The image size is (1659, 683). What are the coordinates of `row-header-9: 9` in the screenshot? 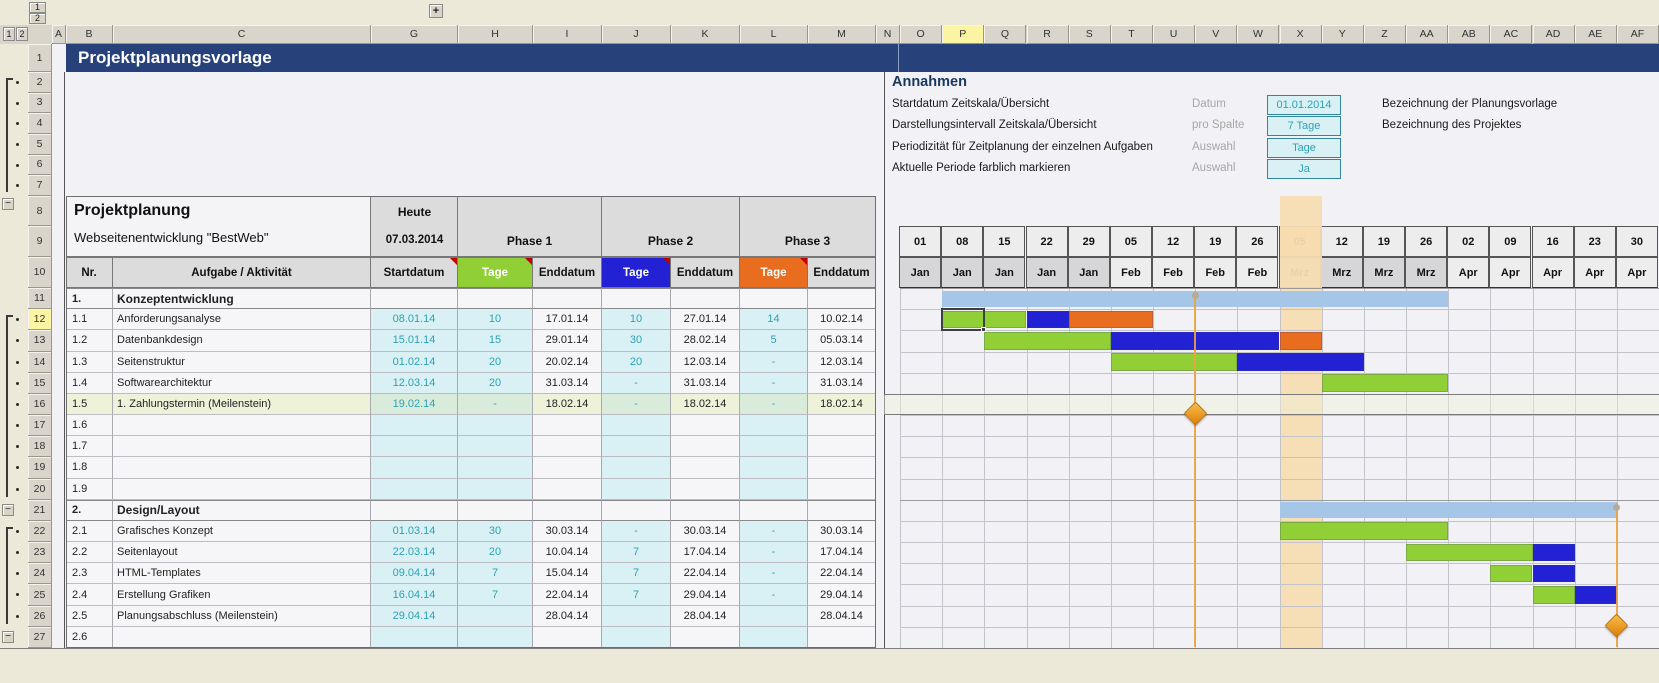 It's located at (40, 241).